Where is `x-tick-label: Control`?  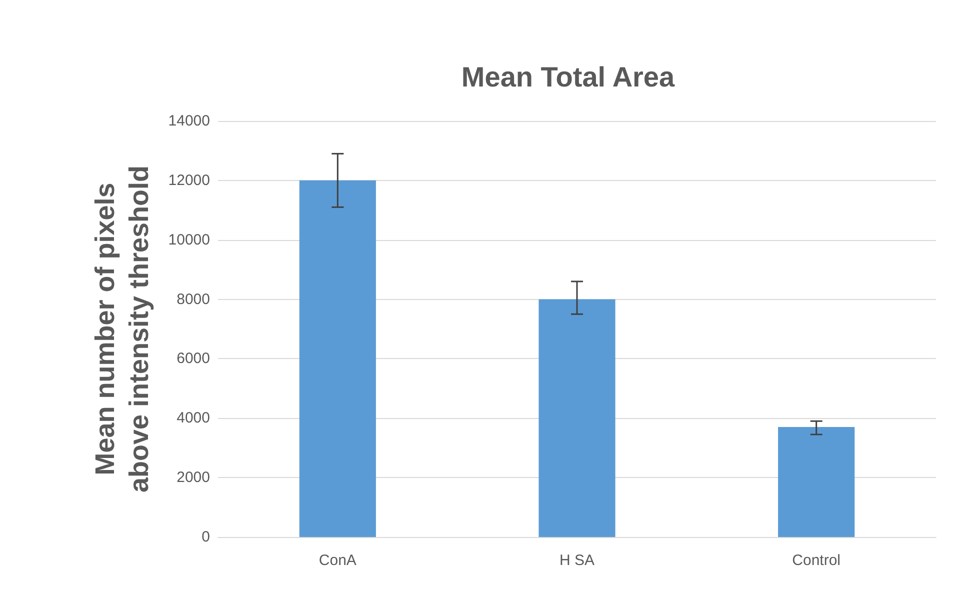
x-tick-label: Control is located at coordinates (816, 560).